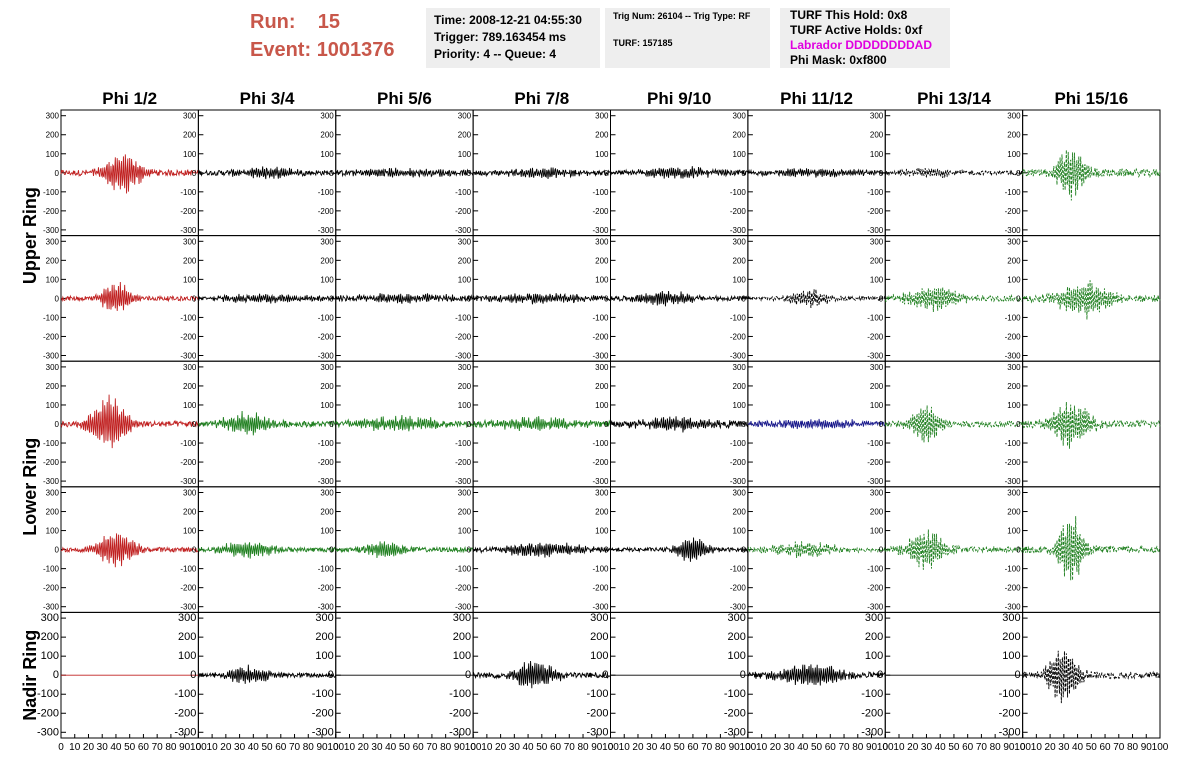 The width and height of the screenshot is (1196, 772). What do you see at coordinates (273, 22) in the screenshot?
I see `run-label: Run:` at bounding box center [273, 22].